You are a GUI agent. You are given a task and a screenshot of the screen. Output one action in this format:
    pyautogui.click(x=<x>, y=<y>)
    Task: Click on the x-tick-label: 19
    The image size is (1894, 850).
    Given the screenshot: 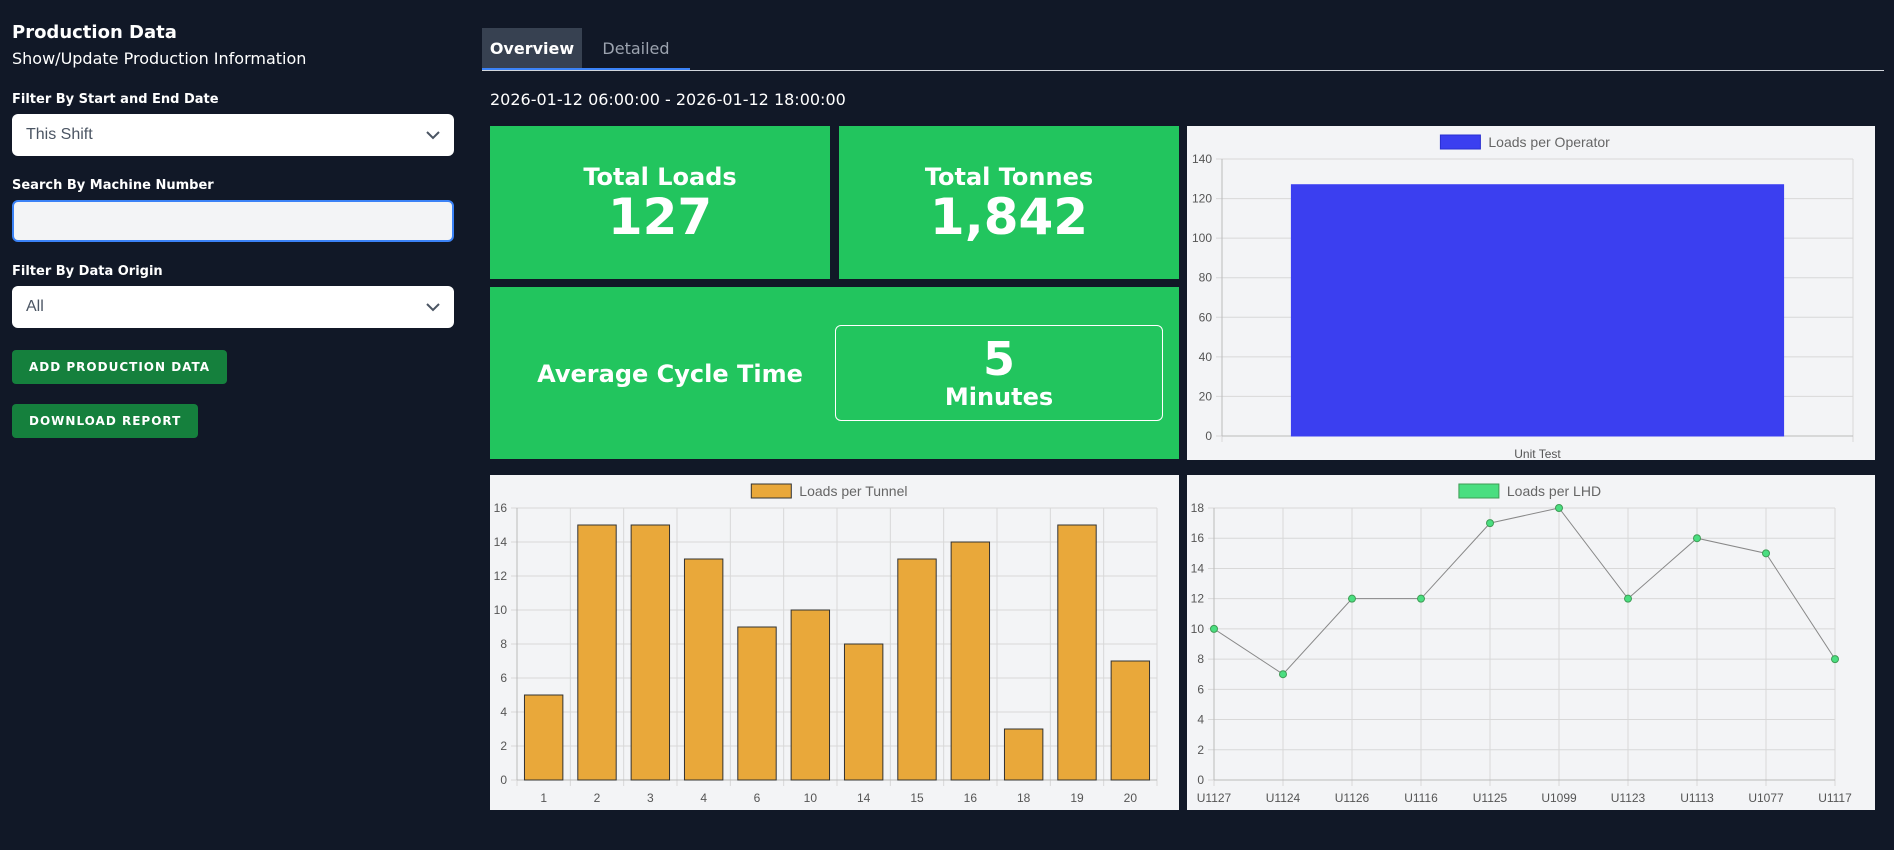 What is the action you would take?
    pyautogui.click(x=1077, y=798)
    